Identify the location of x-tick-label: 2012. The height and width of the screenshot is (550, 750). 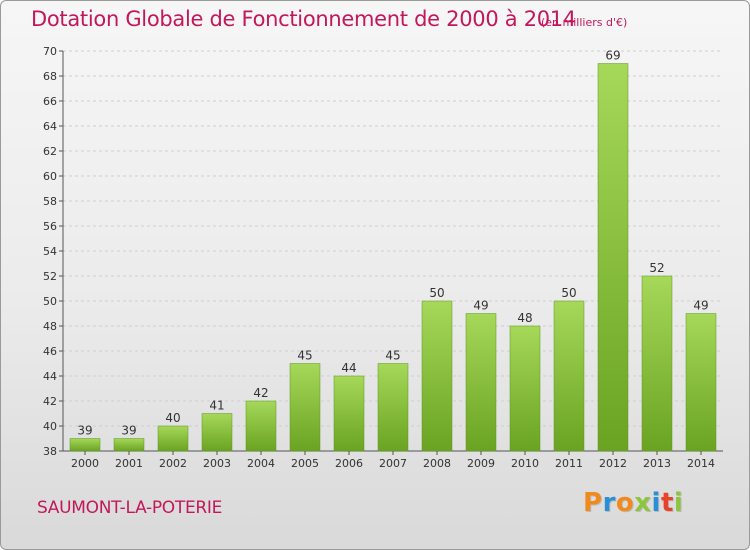
(613, 463).